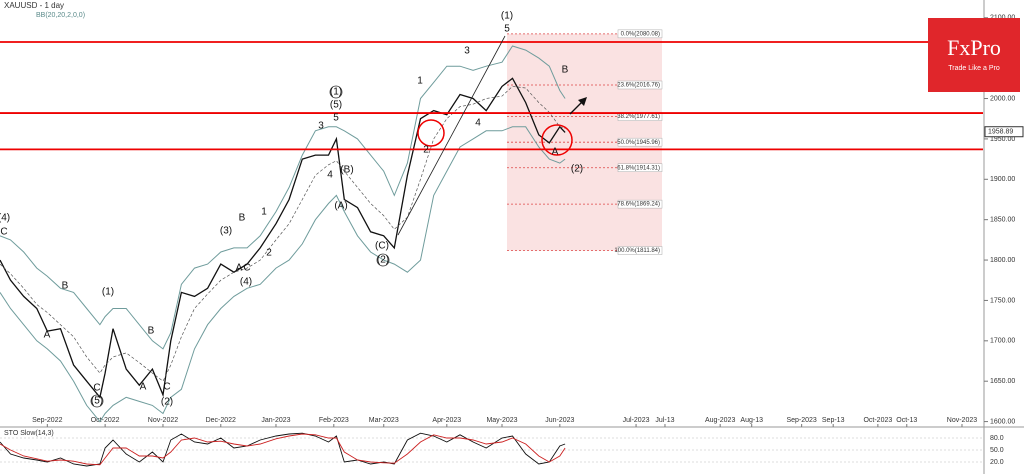 The image size is (1024, 474). I want to click on y-tick-label: 1700.00, so click(1002, 341).